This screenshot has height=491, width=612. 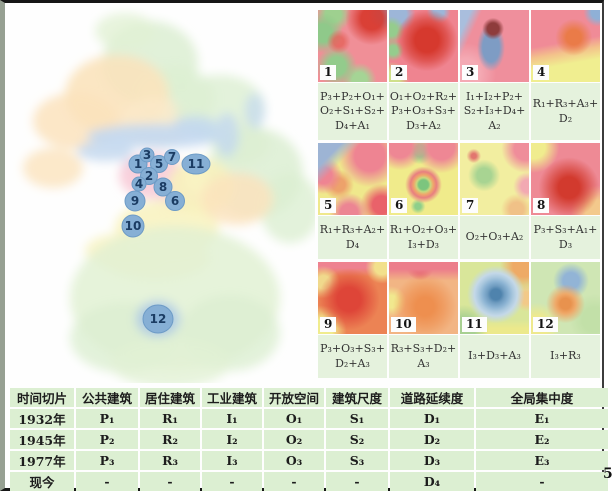 I want to click on panel-number-badge: 4, so click(x=541, y=72).